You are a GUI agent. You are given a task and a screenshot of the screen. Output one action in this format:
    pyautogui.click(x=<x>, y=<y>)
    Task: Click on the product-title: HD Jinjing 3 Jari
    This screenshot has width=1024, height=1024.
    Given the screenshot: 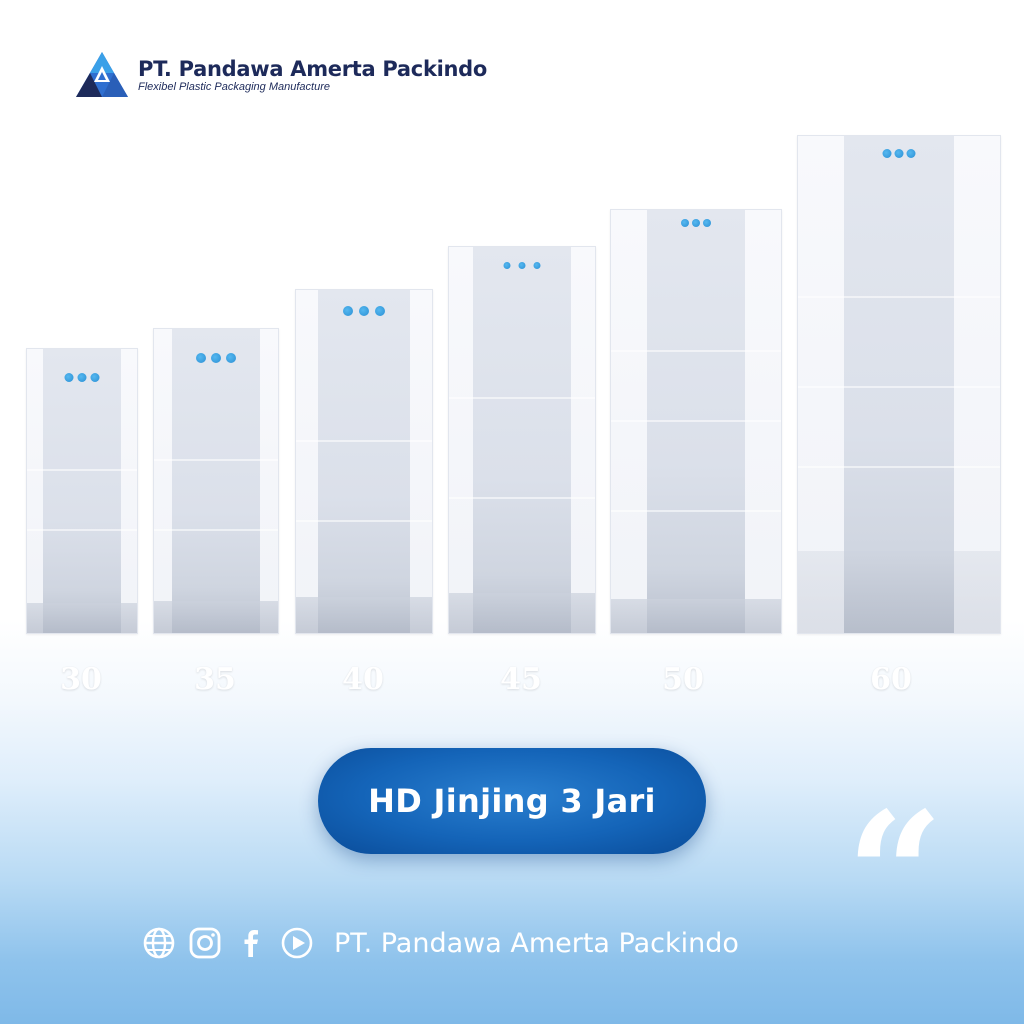 What is the action you would take?
    pyautogui.click(x=512, y=801)
    